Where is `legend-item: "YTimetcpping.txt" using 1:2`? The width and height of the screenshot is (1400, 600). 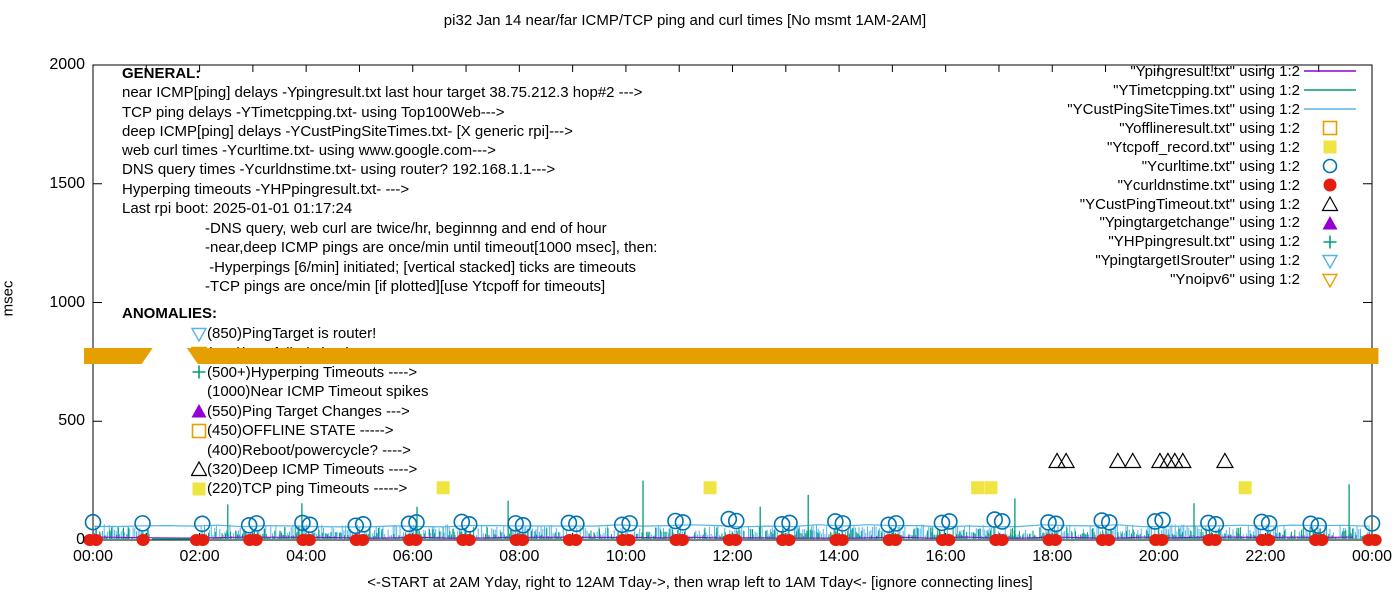 legend-item: "YTimetcpping.txt" using 1:2 is located at coordinates (1180, 90).